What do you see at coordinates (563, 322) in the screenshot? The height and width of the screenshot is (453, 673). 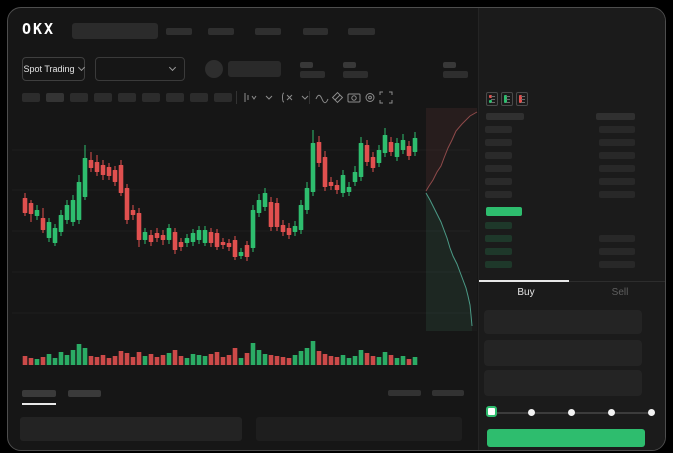 I see `price-input` at bounding box center [563, 322].